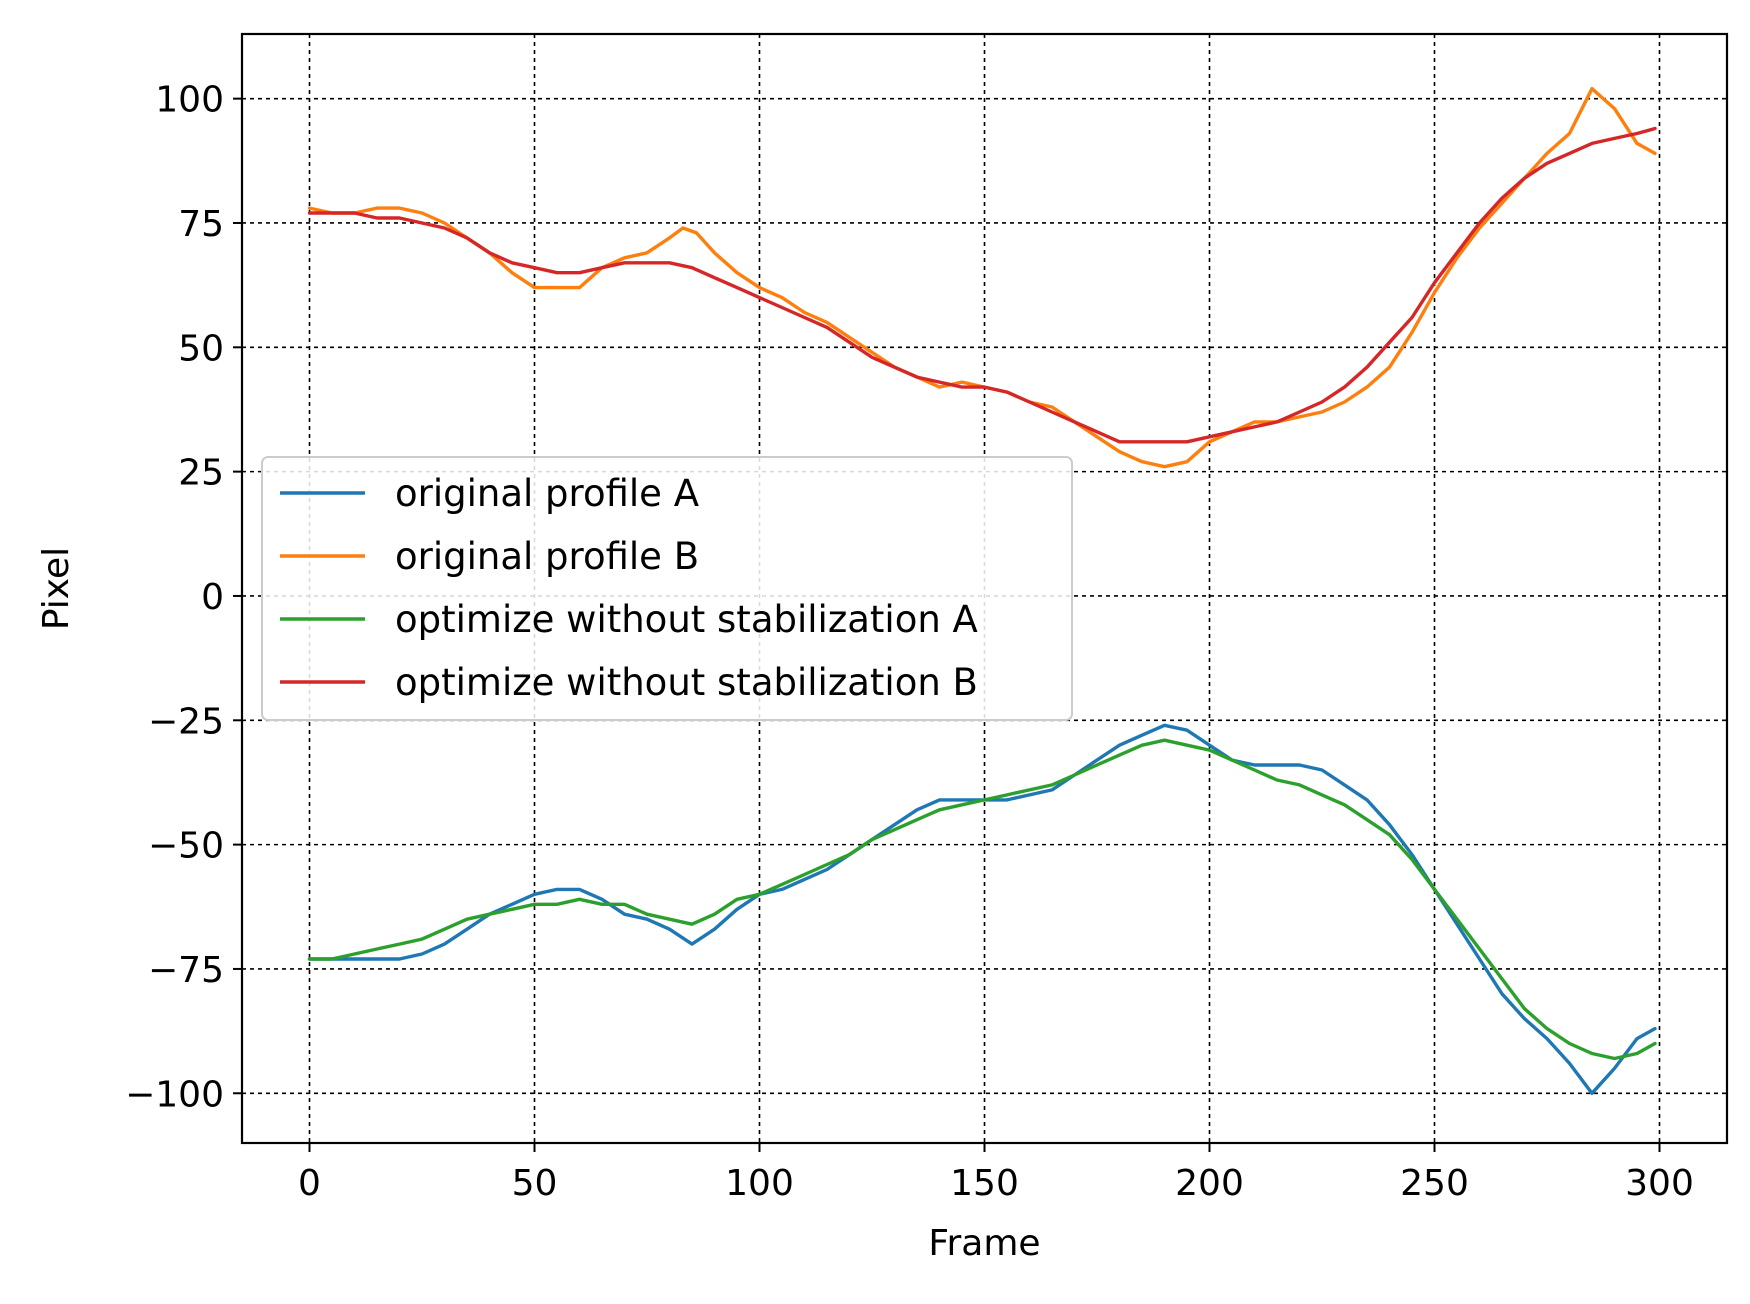 This screenshot has height=1304, width=1750. Describe the element at coordinates (759, 1183) in the screenshot. I see `x-tick-label: 100` at that location.